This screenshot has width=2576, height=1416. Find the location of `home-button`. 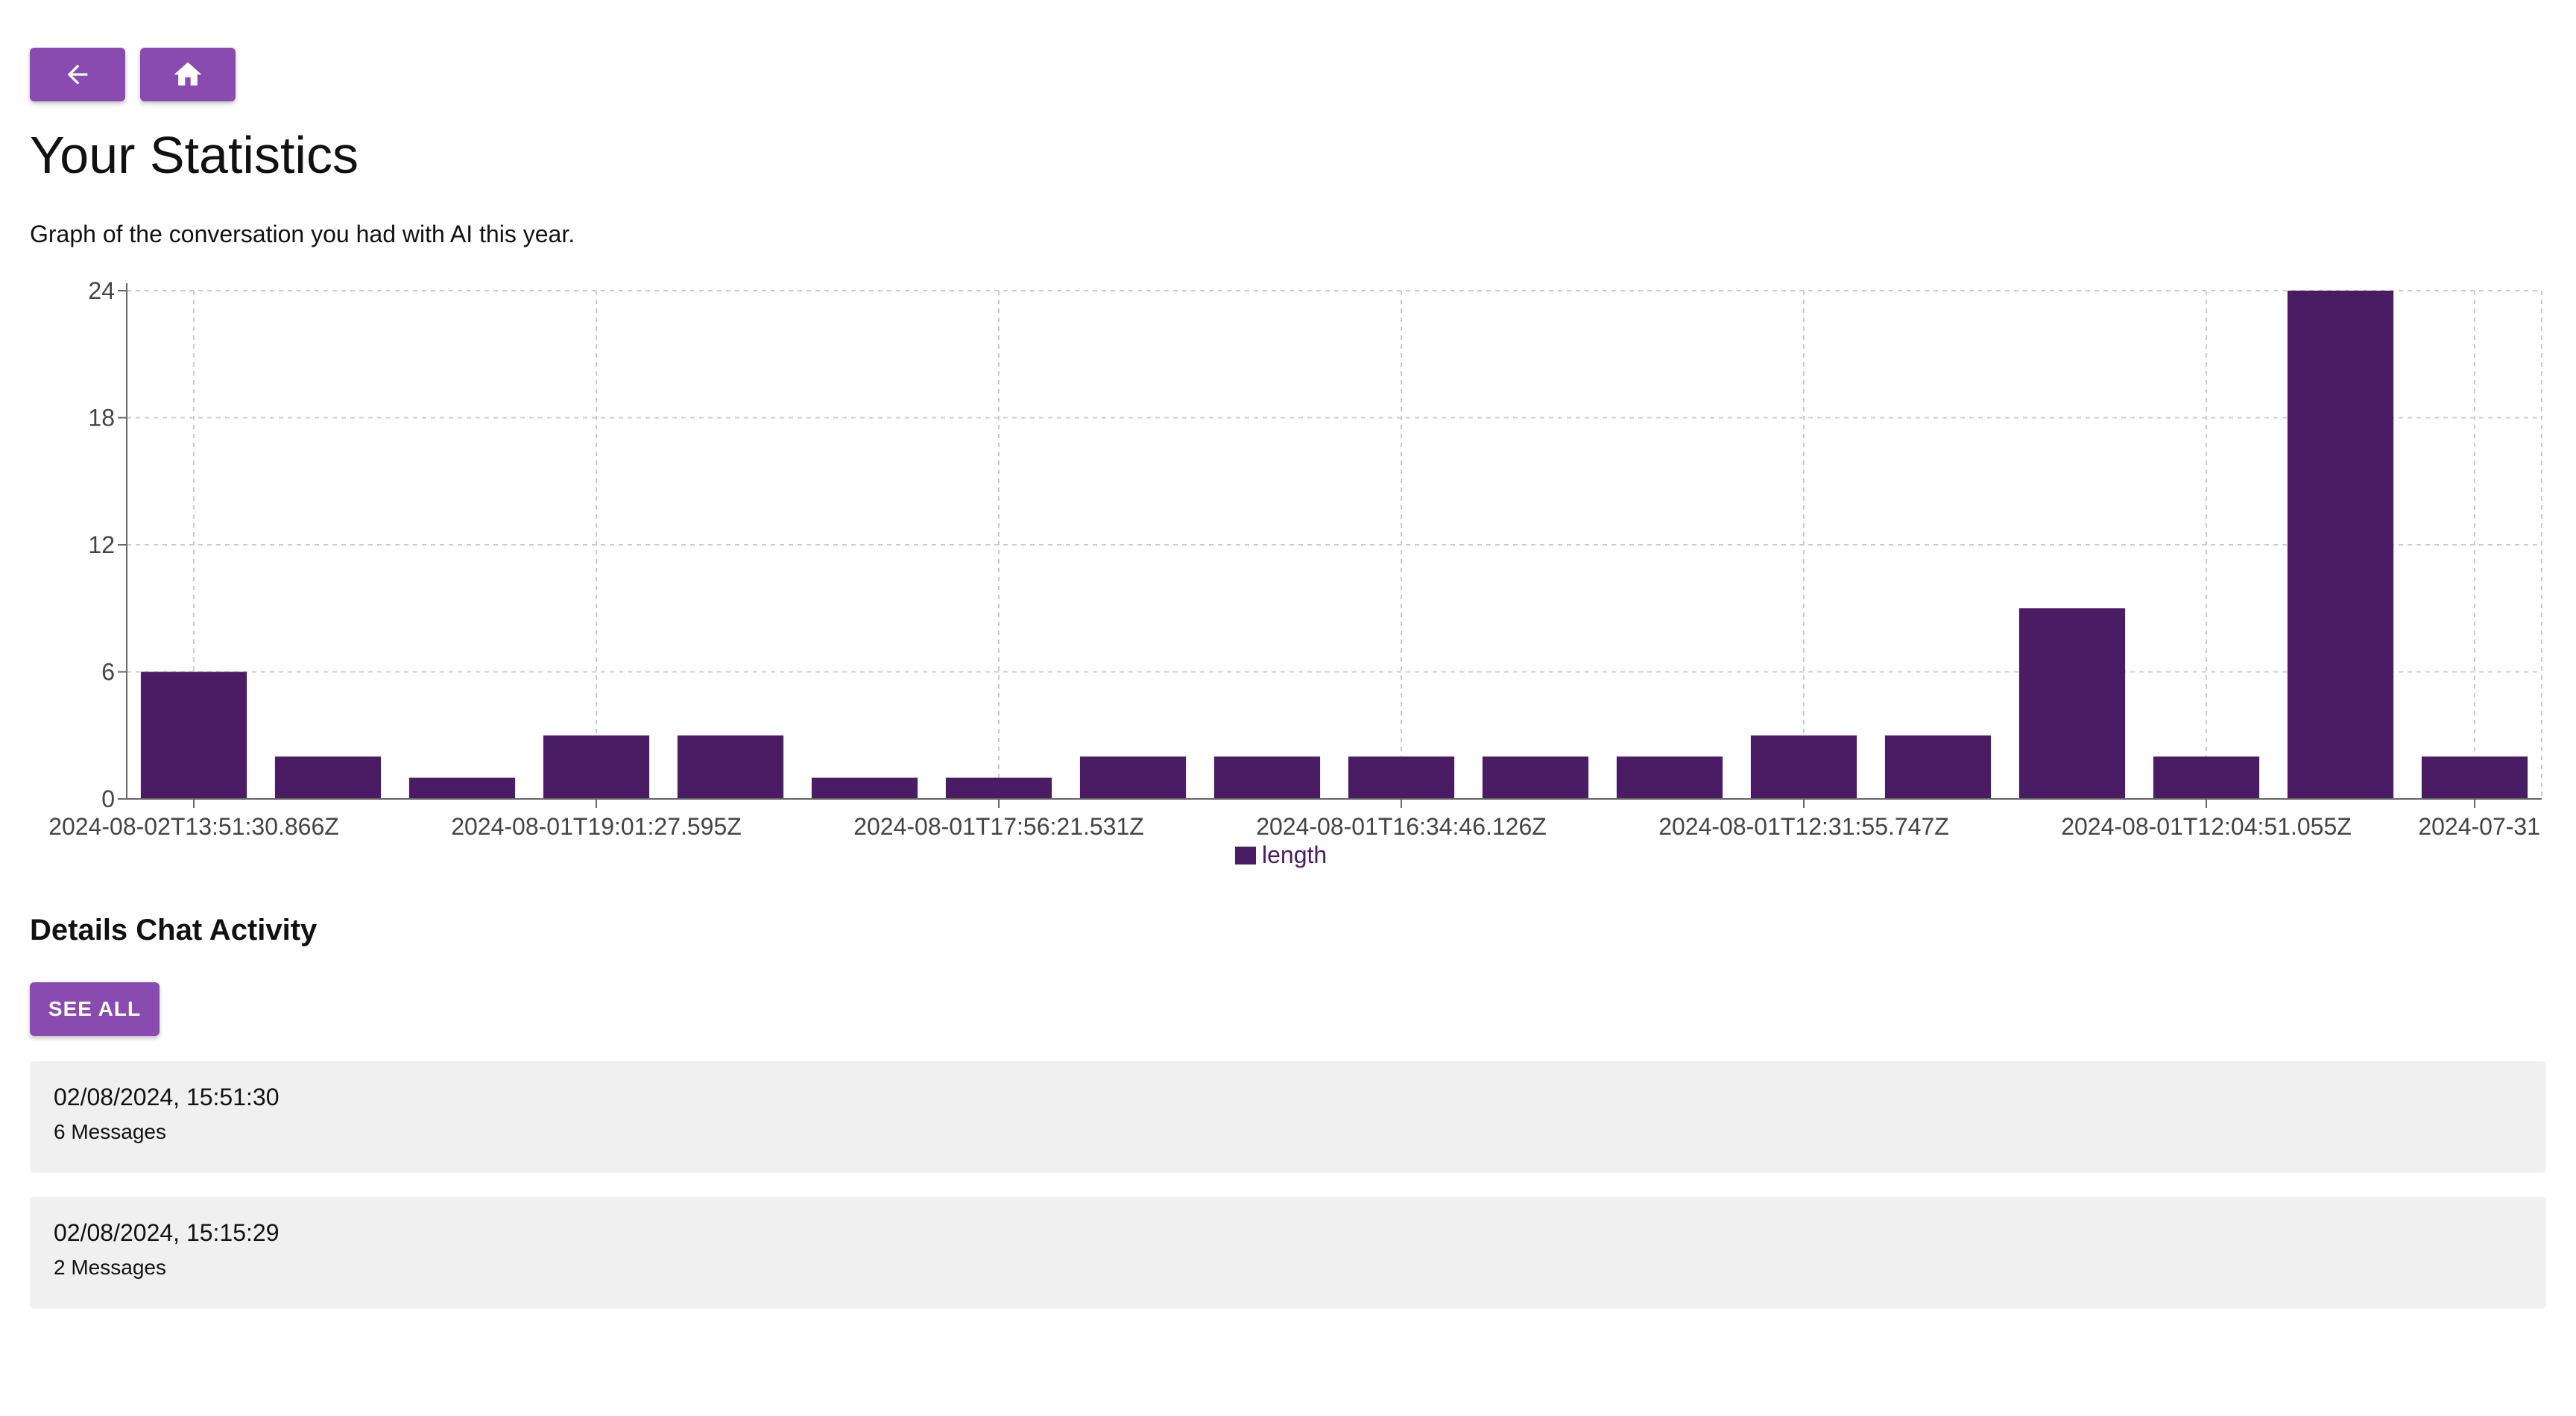

home-button is located at coordinates (188, 74).